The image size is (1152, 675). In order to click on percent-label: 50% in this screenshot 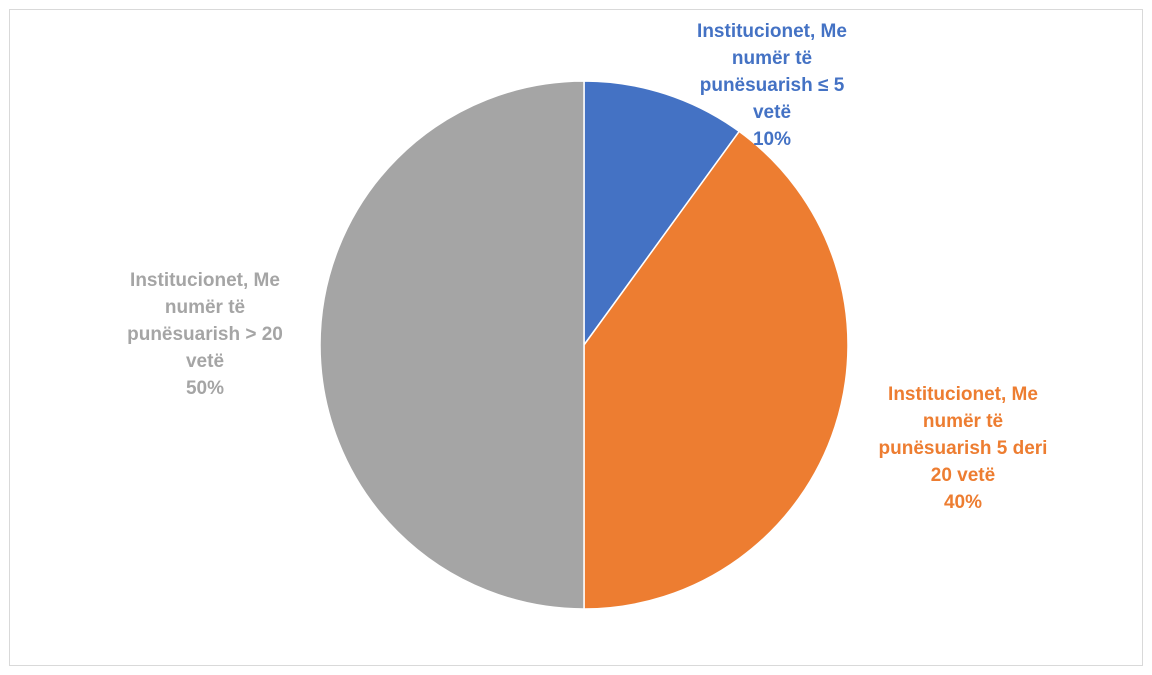, I will do `click(205, 388)`.